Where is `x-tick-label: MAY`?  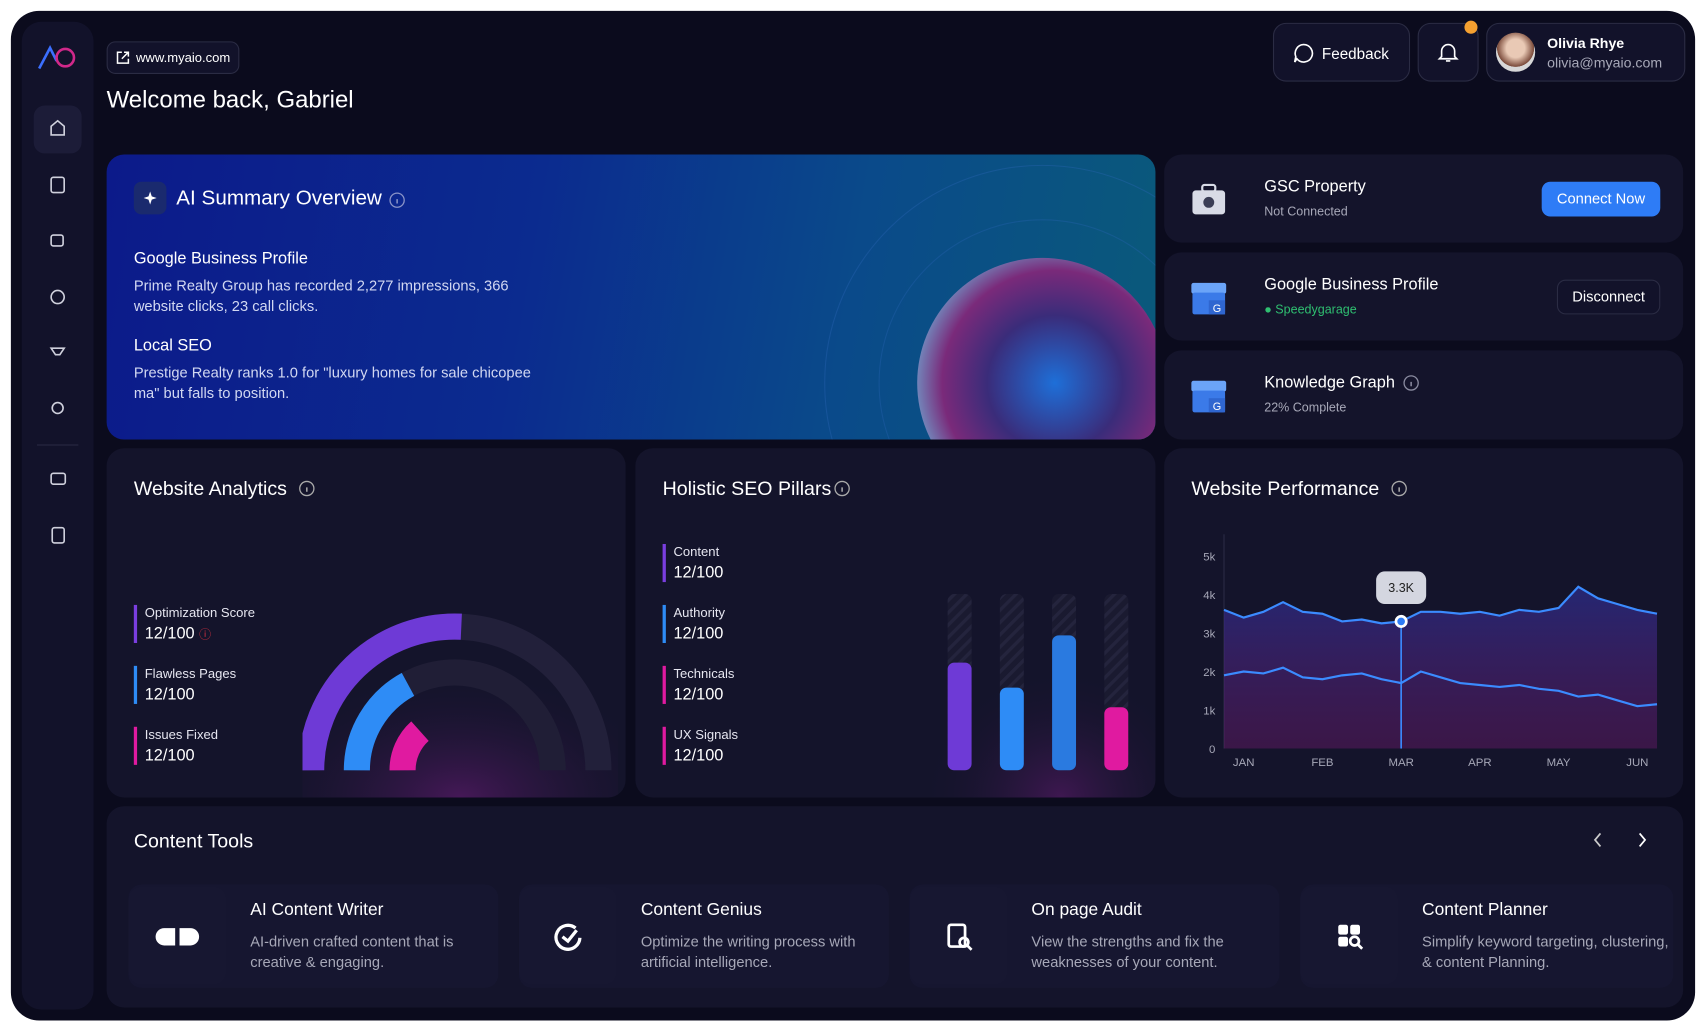
x-tick-label: MAY is located at coordinates (1559, 763).